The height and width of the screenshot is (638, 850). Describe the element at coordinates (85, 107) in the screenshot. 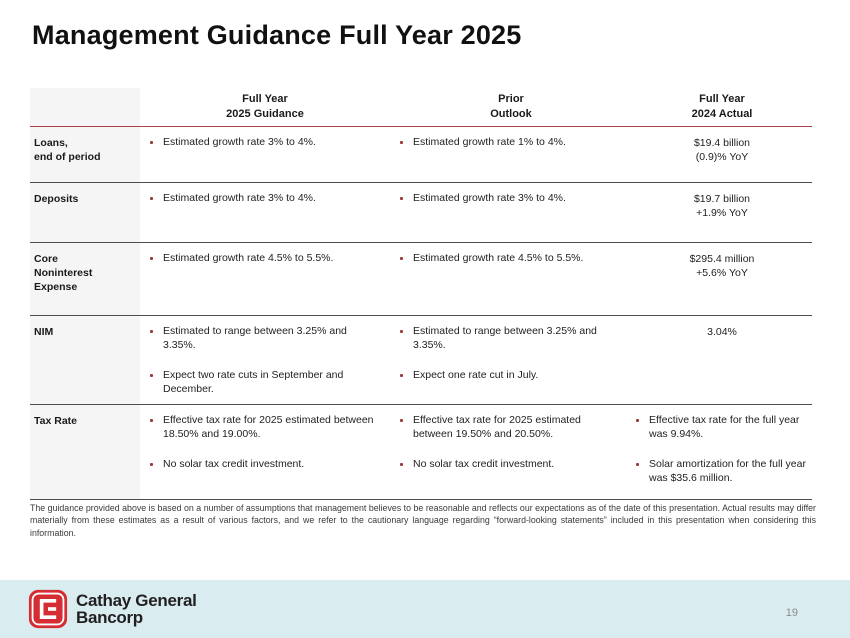

I see `header-spacer-cell` at that location.